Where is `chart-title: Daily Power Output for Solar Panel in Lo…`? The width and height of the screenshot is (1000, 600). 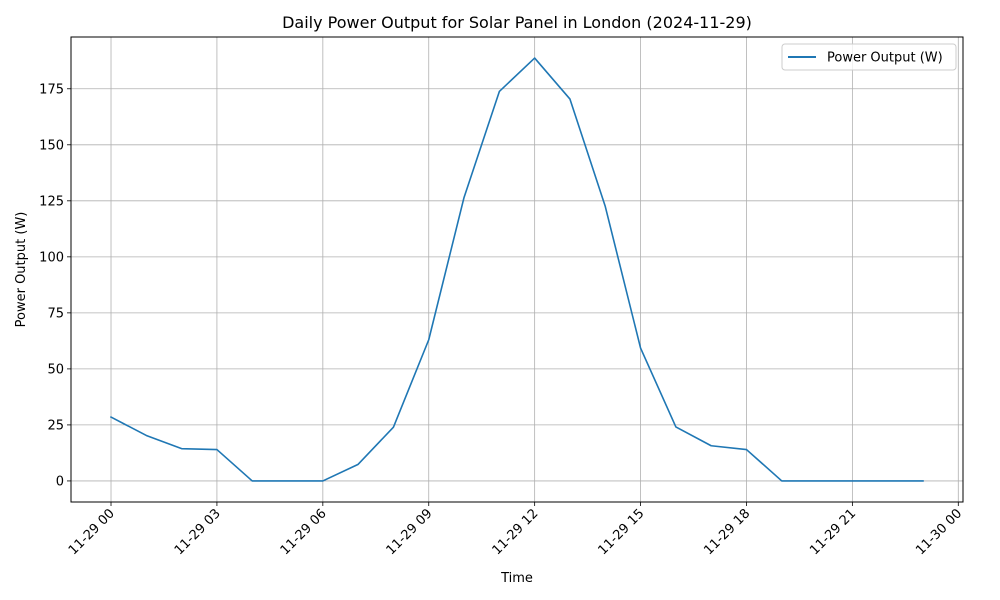 chart-title: Daily Power Output for Solar Panel in Lo… is located at coordinates (517, 22).